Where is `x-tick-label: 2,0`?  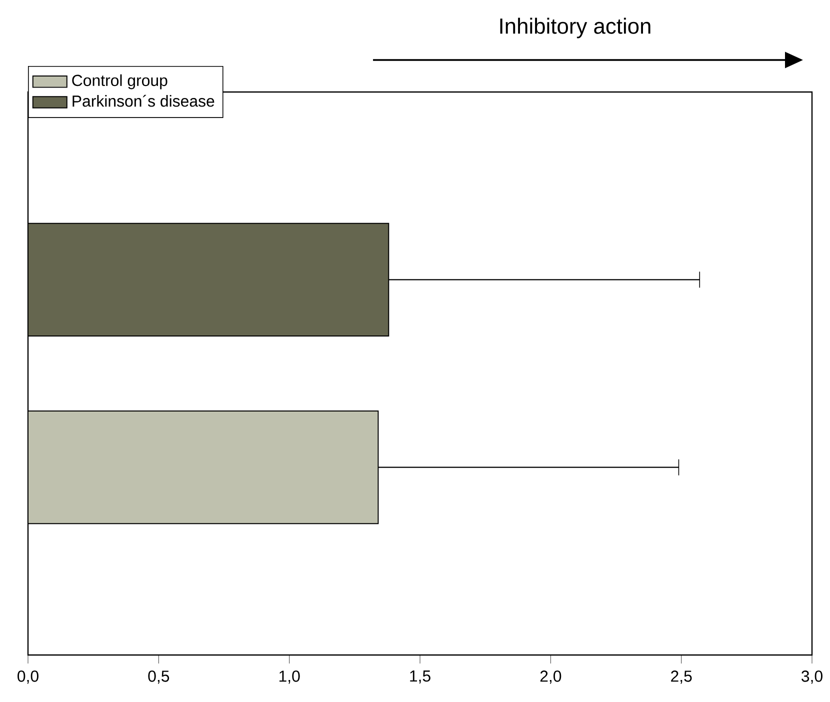 x-tick-label: 2,0 is located at coordinates (551, 677).